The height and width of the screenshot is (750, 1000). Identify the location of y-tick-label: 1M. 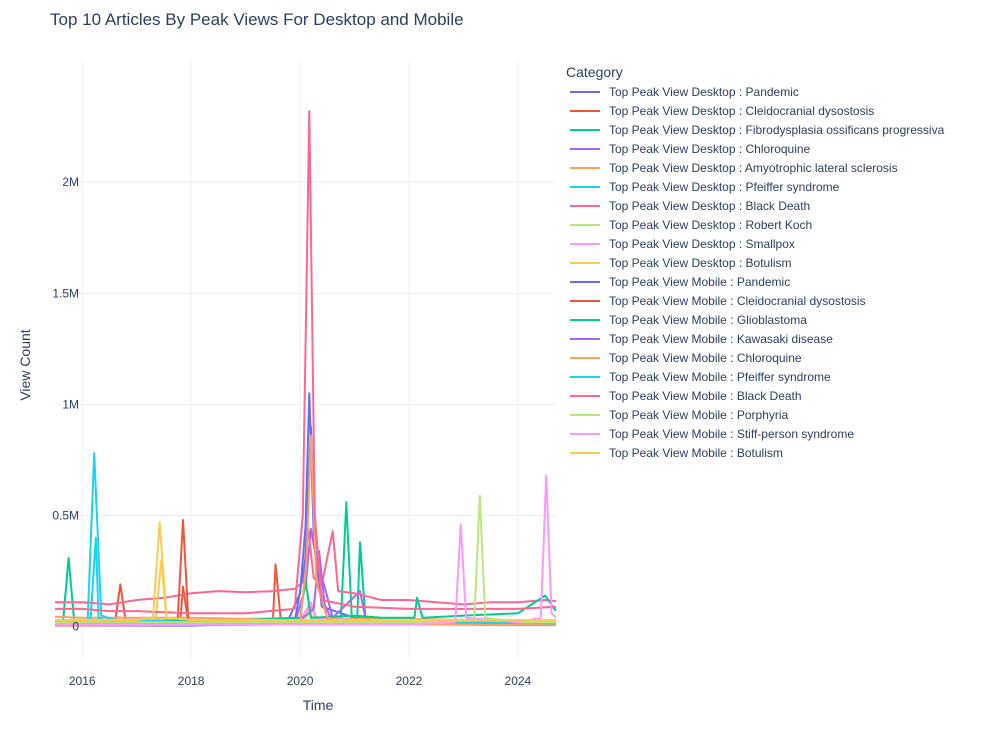
(70, 404).